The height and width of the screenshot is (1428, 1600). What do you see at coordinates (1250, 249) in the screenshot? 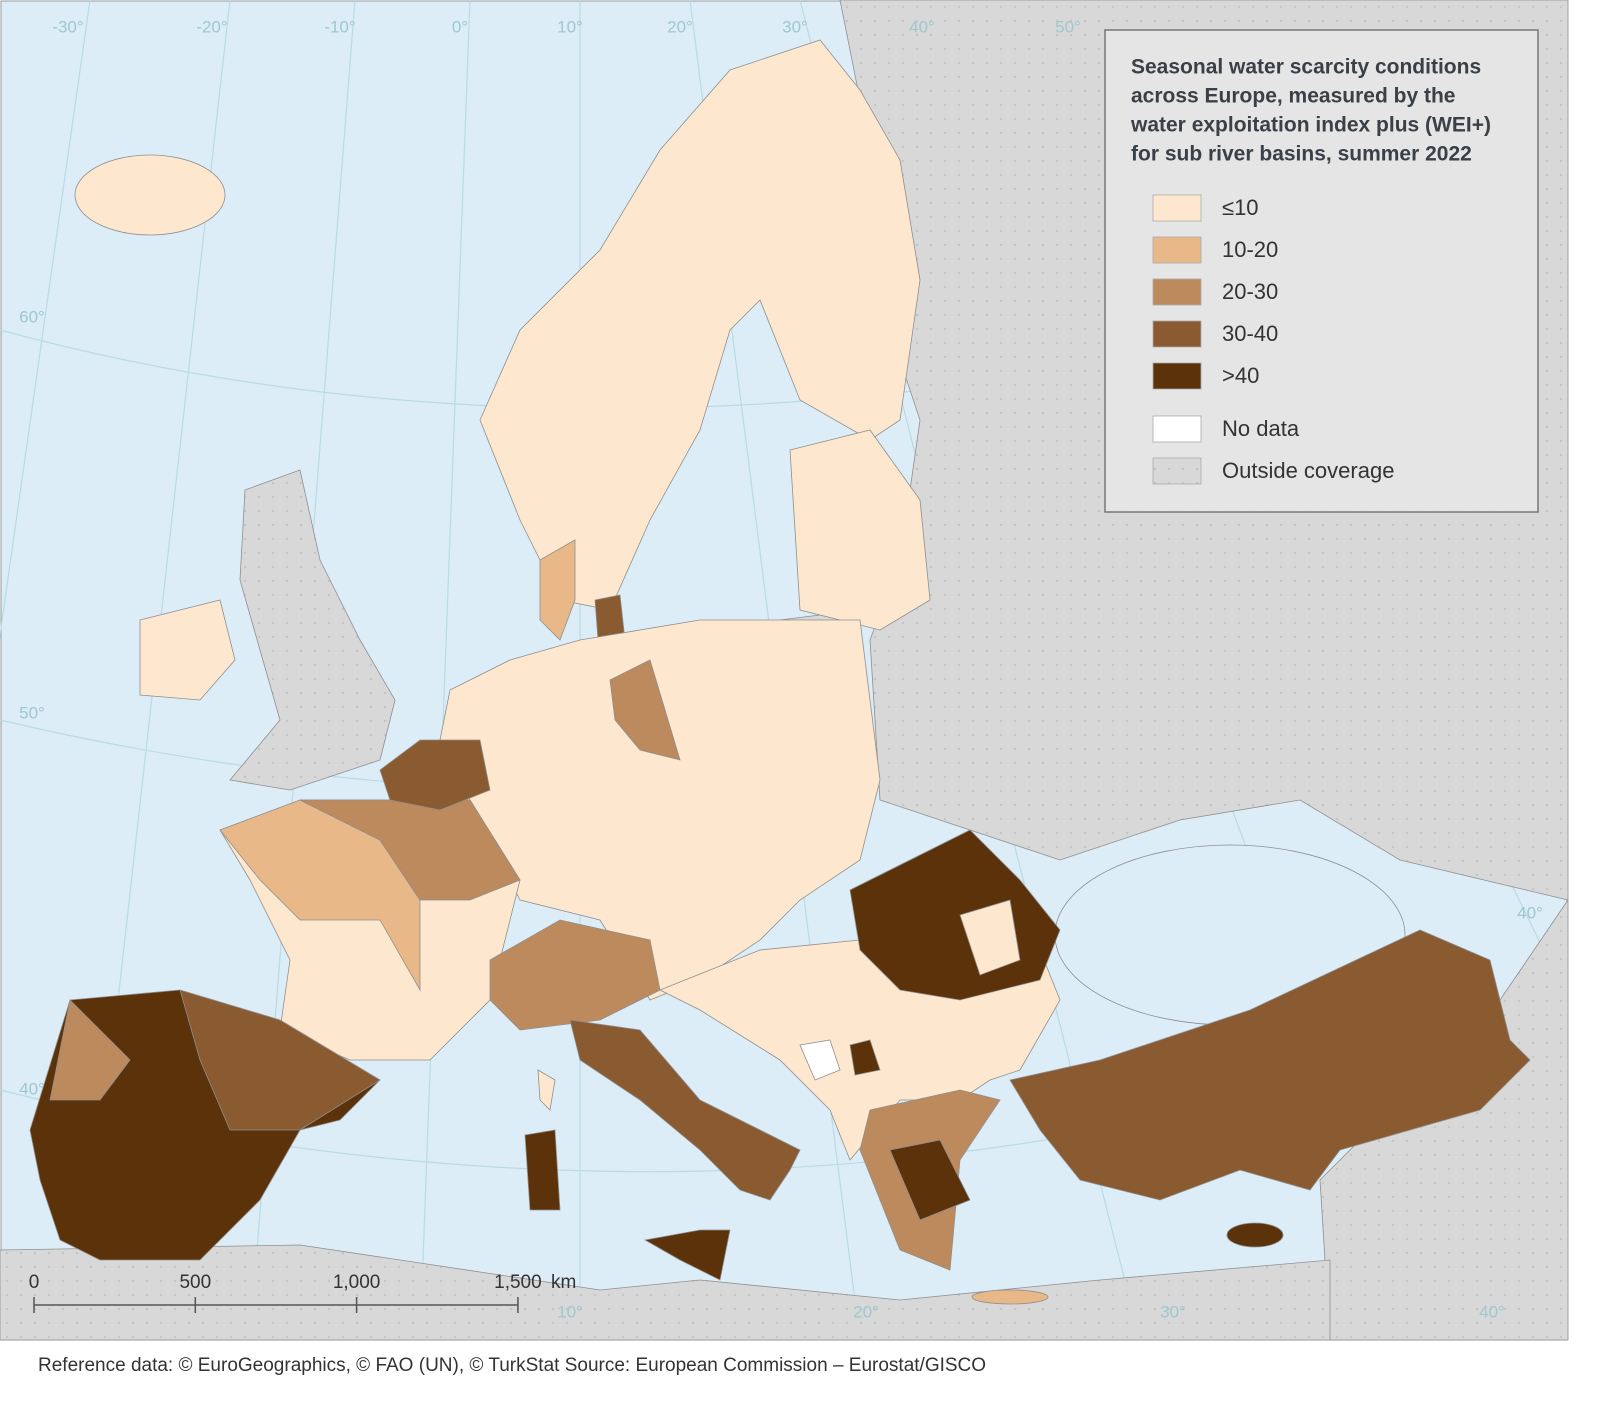
I see `legend-label: 10-20` at bounding box center [1250, 249].